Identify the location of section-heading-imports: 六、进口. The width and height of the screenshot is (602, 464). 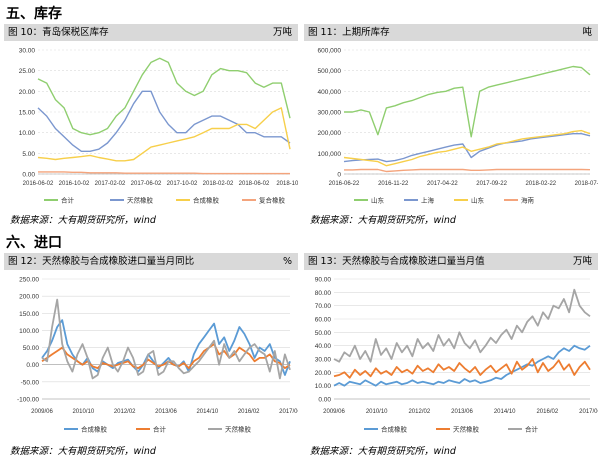
(34, 243).